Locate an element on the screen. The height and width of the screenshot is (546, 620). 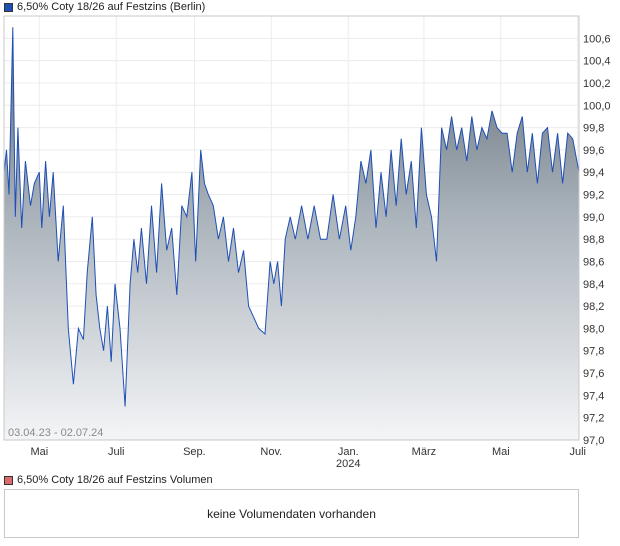
y-tick-label: 99,8 is located at coordinates (593, 129).